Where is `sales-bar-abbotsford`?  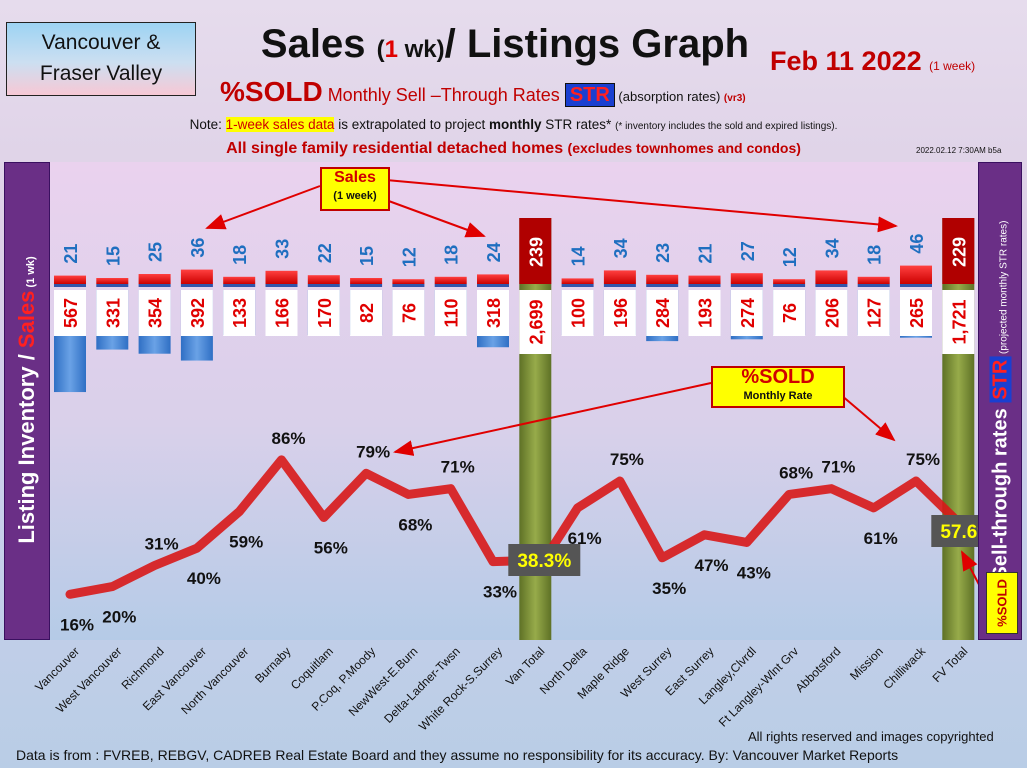
sales-bar-abbotsford is located at coordinates (831, 277).